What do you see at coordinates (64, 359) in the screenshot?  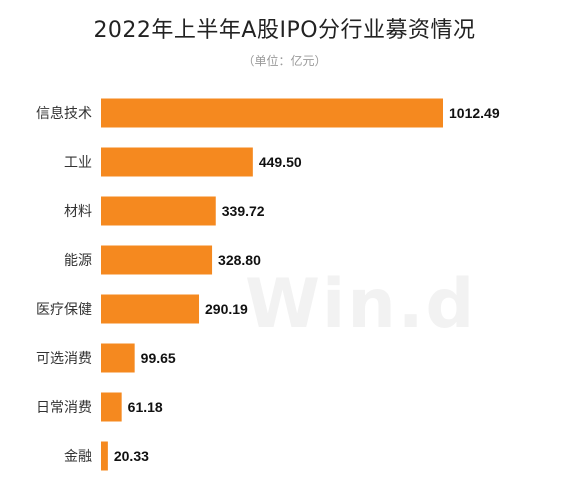 I see `category-label: 可选消费` at bounding box center [64, 359].